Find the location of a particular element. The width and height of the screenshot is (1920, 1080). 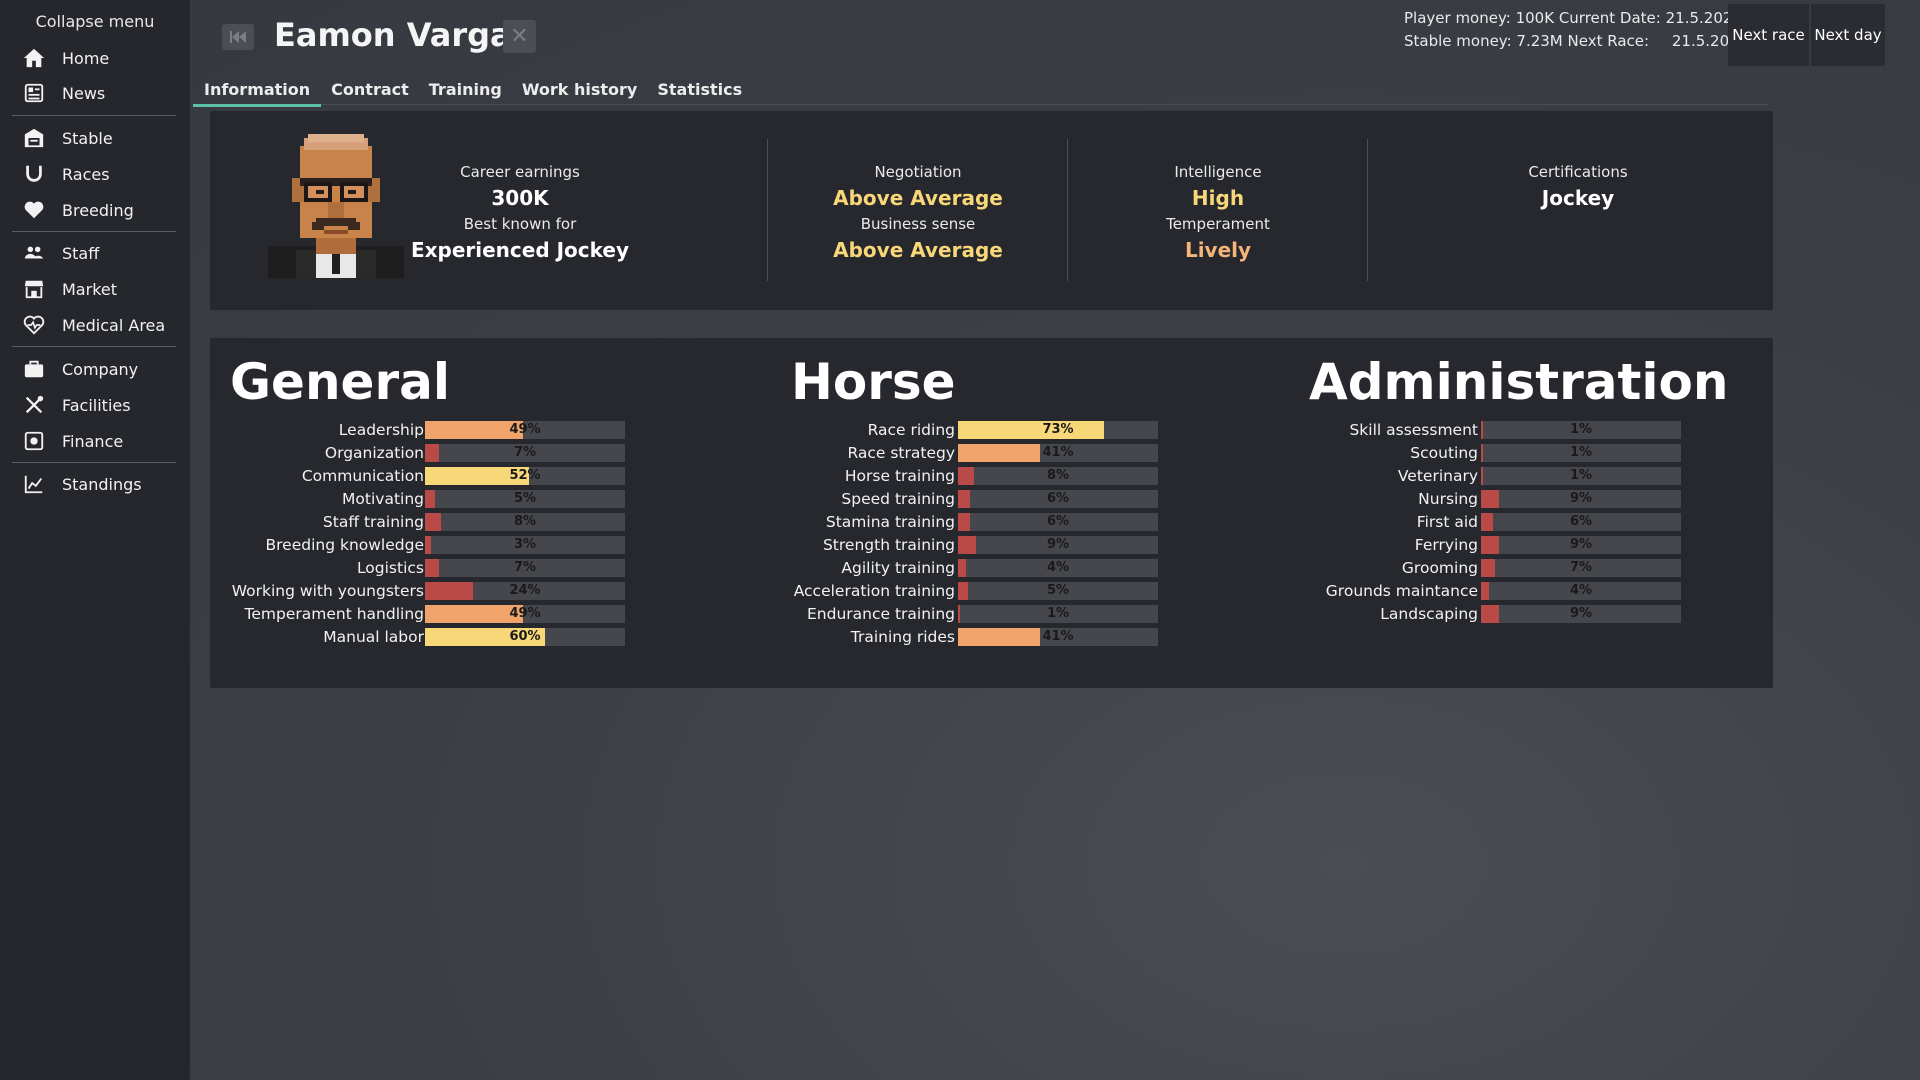

skill-name: Organization is located at coordinates (374, 453).